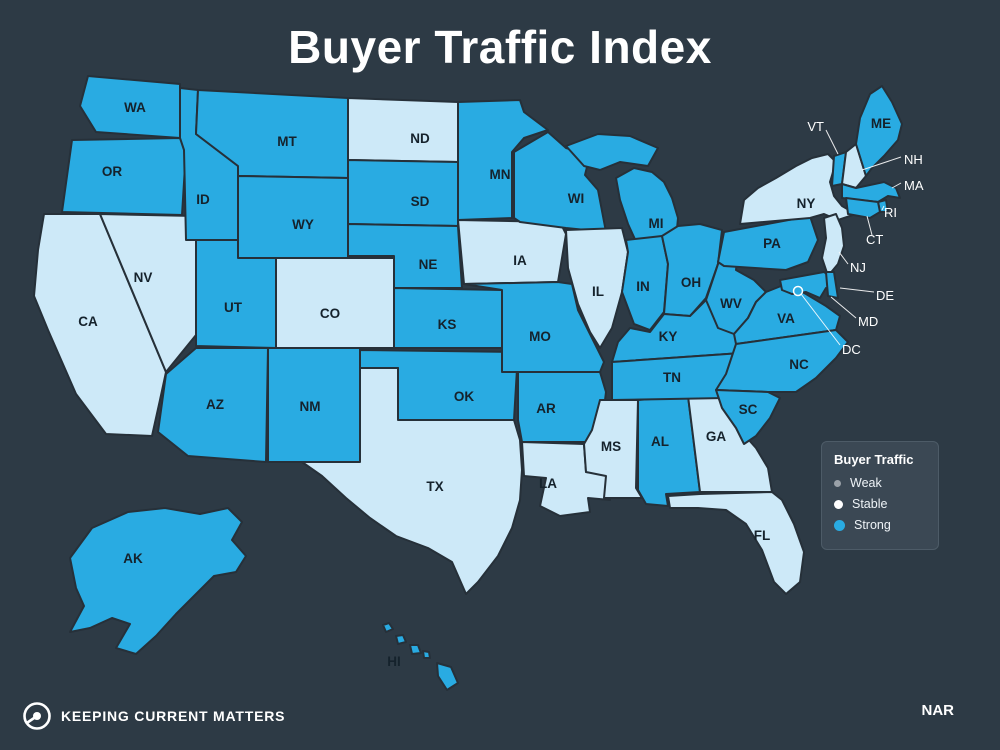  What do you see at coordinates (143, 277) in the screenshot?
I see `state-label-nv: NV` at bounding box center [143, 277].